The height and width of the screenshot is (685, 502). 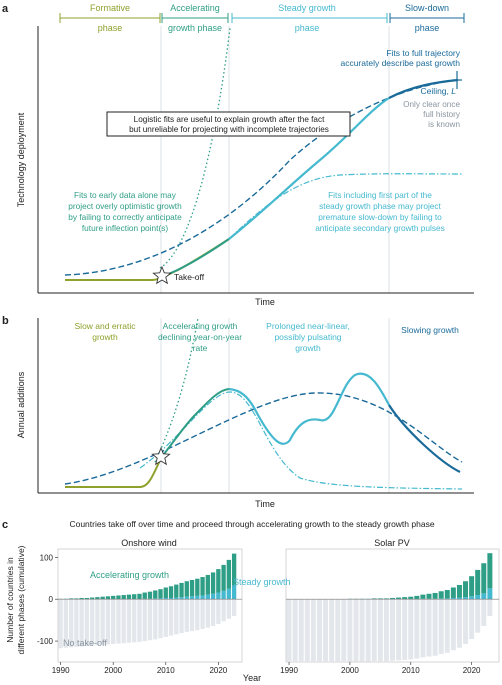 I want to click on x-tick-label: 2000, so click(x=350, y=670).